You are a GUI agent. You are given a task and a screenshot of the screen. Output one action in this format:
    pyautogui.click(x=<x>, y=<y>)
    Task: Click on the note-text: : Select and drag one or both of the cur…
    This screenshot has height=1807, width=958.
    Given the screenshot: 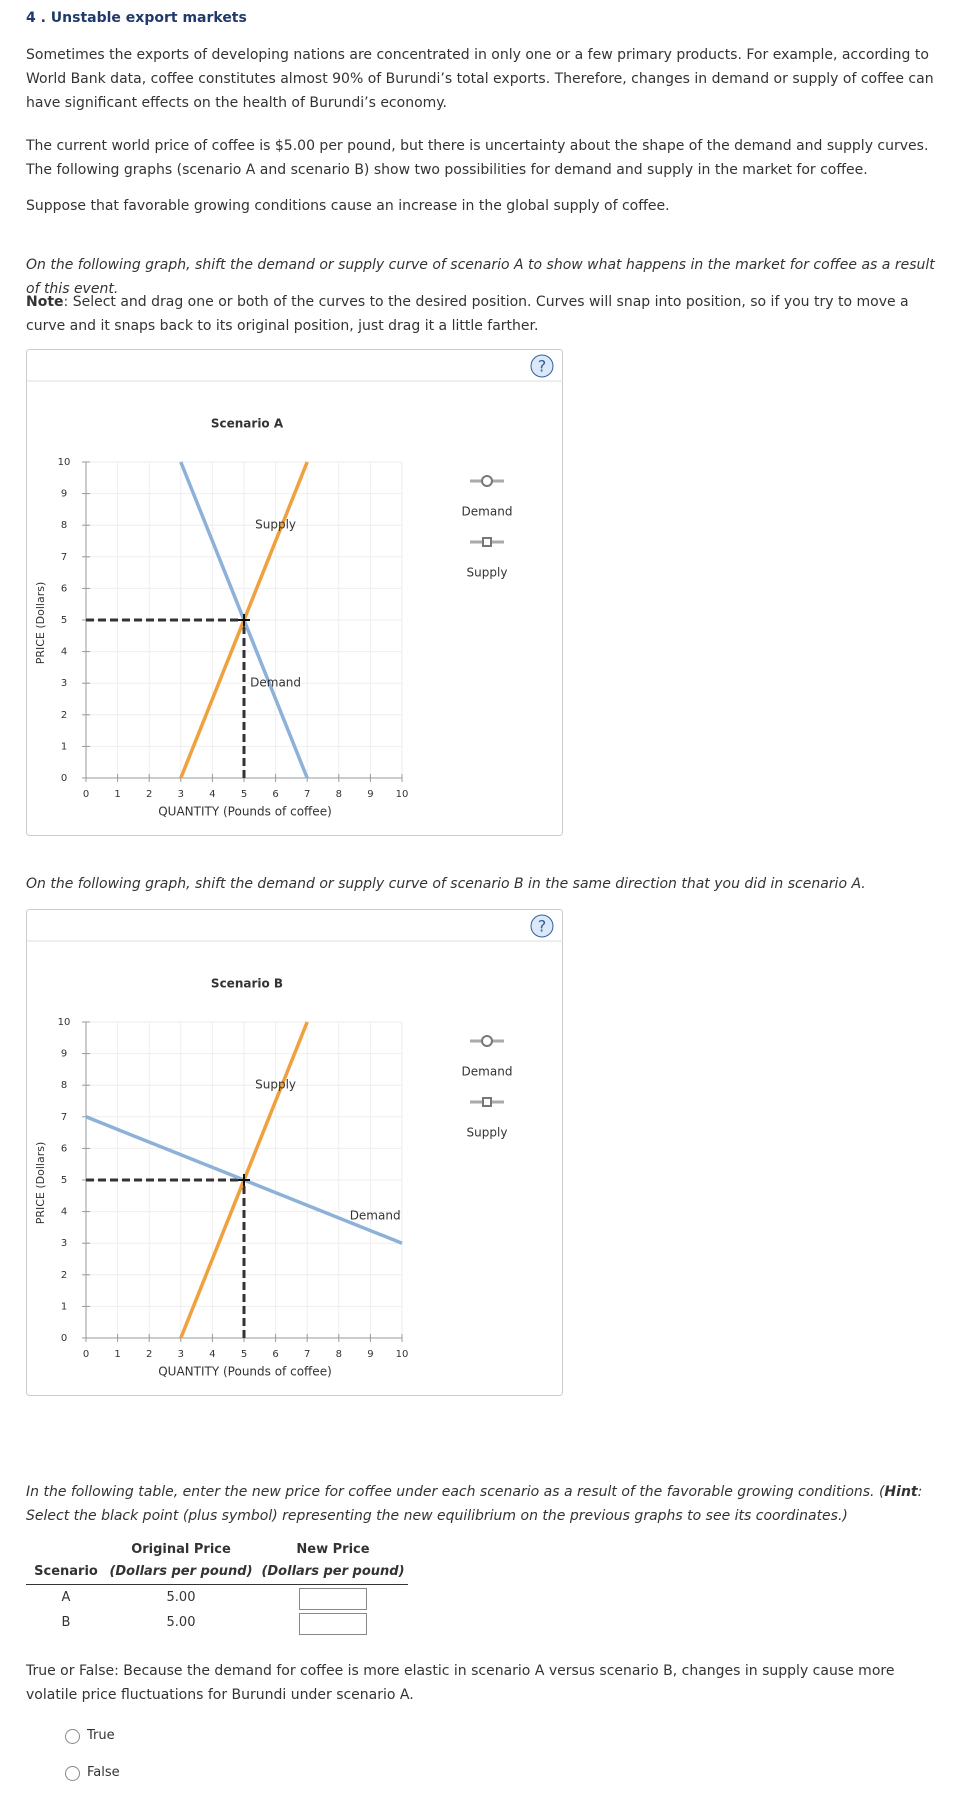 What is the action you would take?
    pyautogui.click(x=467, y=314)
    